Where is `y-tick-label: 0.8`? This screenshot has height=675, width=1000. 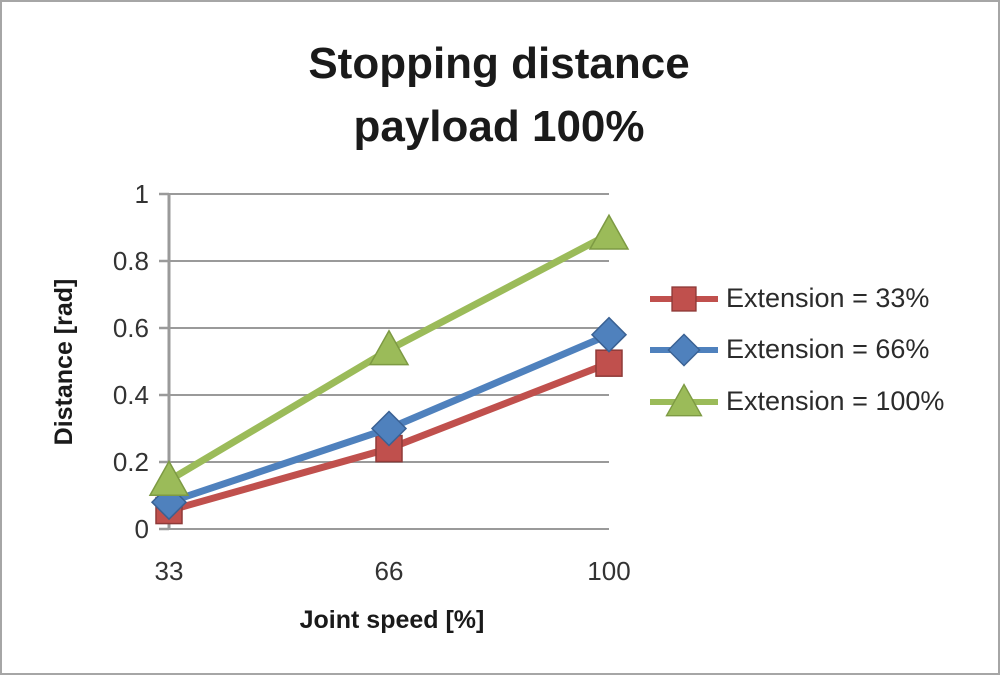
y-tick-label: 0.8 is located at coordinates (131, 261).